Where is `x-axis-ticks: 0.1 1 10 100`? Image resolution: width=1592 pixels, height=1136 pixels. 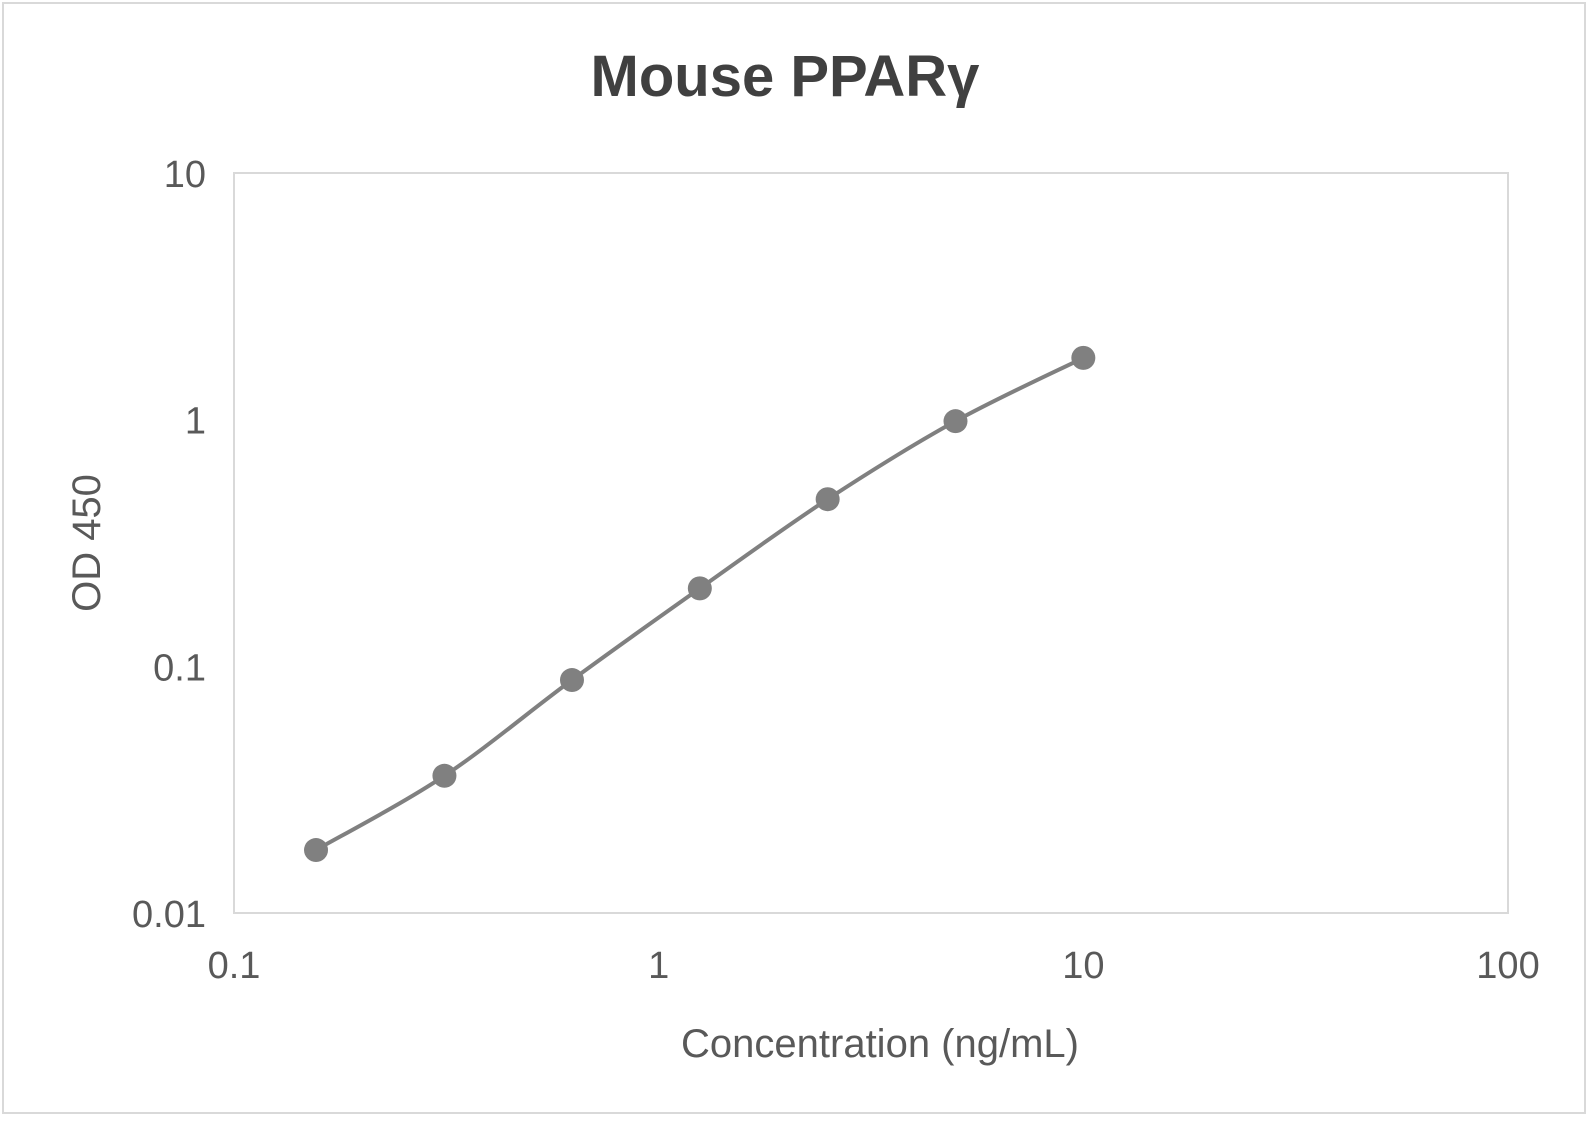
x-axis-ticks: 0.1 1 10 100 is located at coordinates (874, 966).